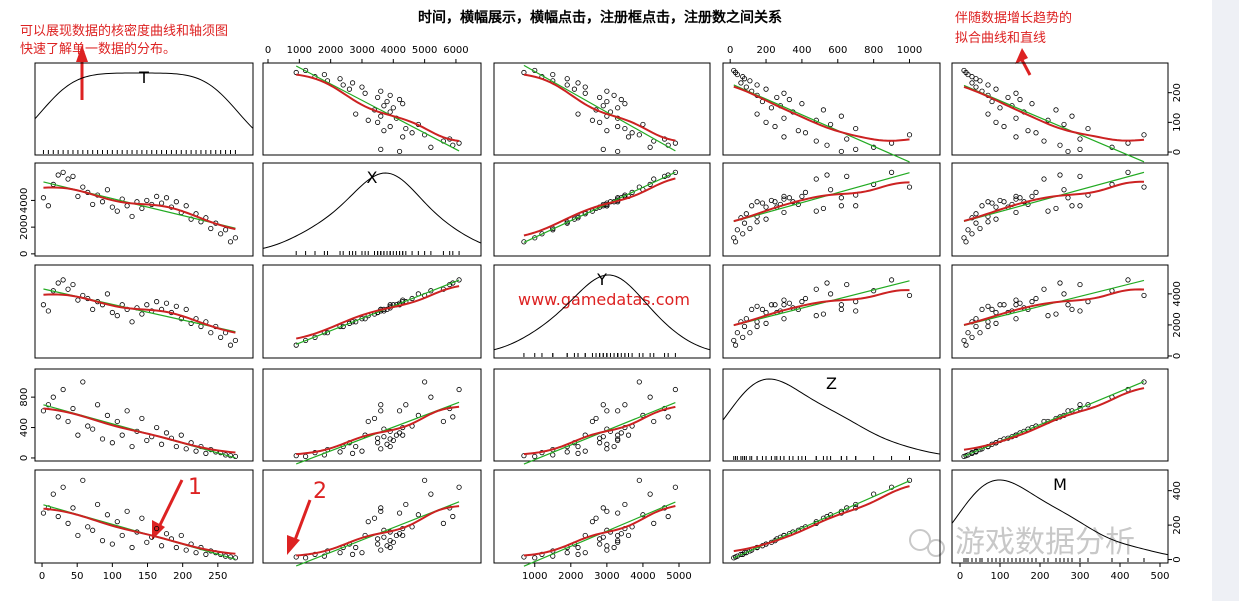 This screenshot has height=601, width=1239. What do you see at coordinates (642, 576) in the screenshot?
I see `x-tick-label: 4000` at bounding box center [642, 576].